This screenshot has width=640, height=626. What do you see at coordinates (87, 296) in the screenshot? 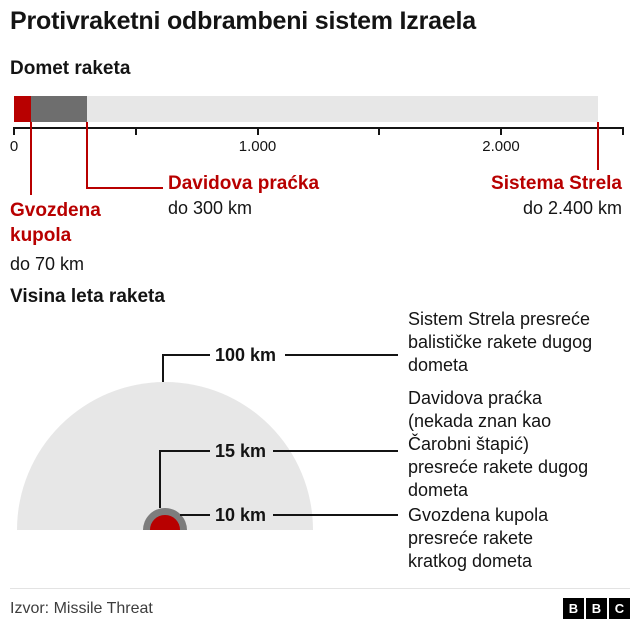
I see `altitude-chart-title: Visina leta raketa` at bounding box center [87, 296].